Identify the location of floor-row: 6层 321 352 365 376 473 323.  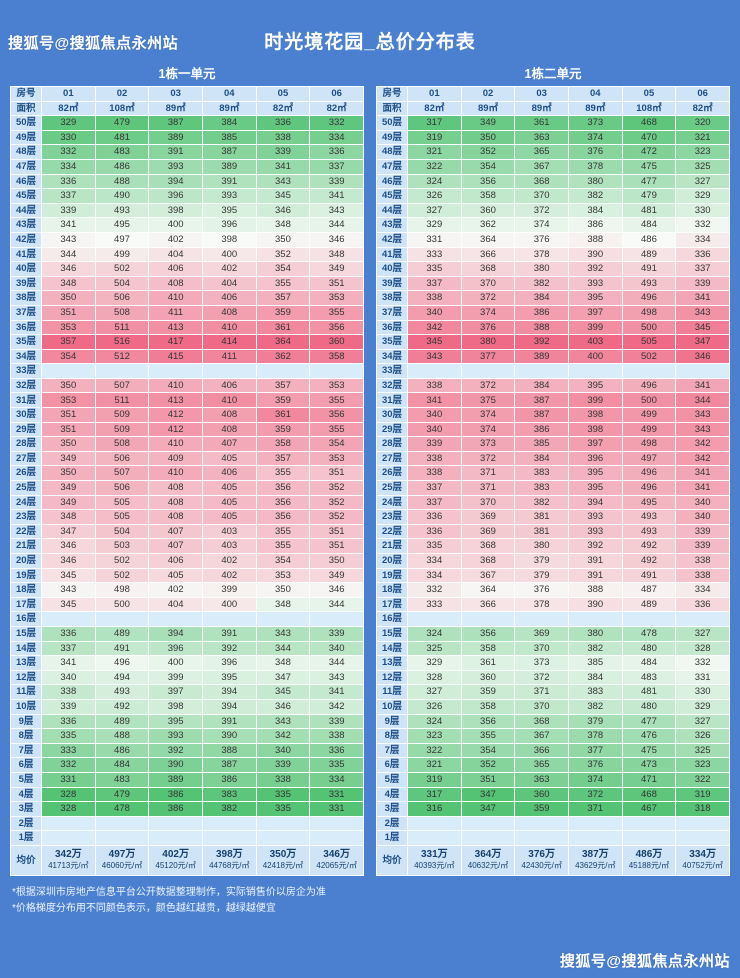
(553, 765).